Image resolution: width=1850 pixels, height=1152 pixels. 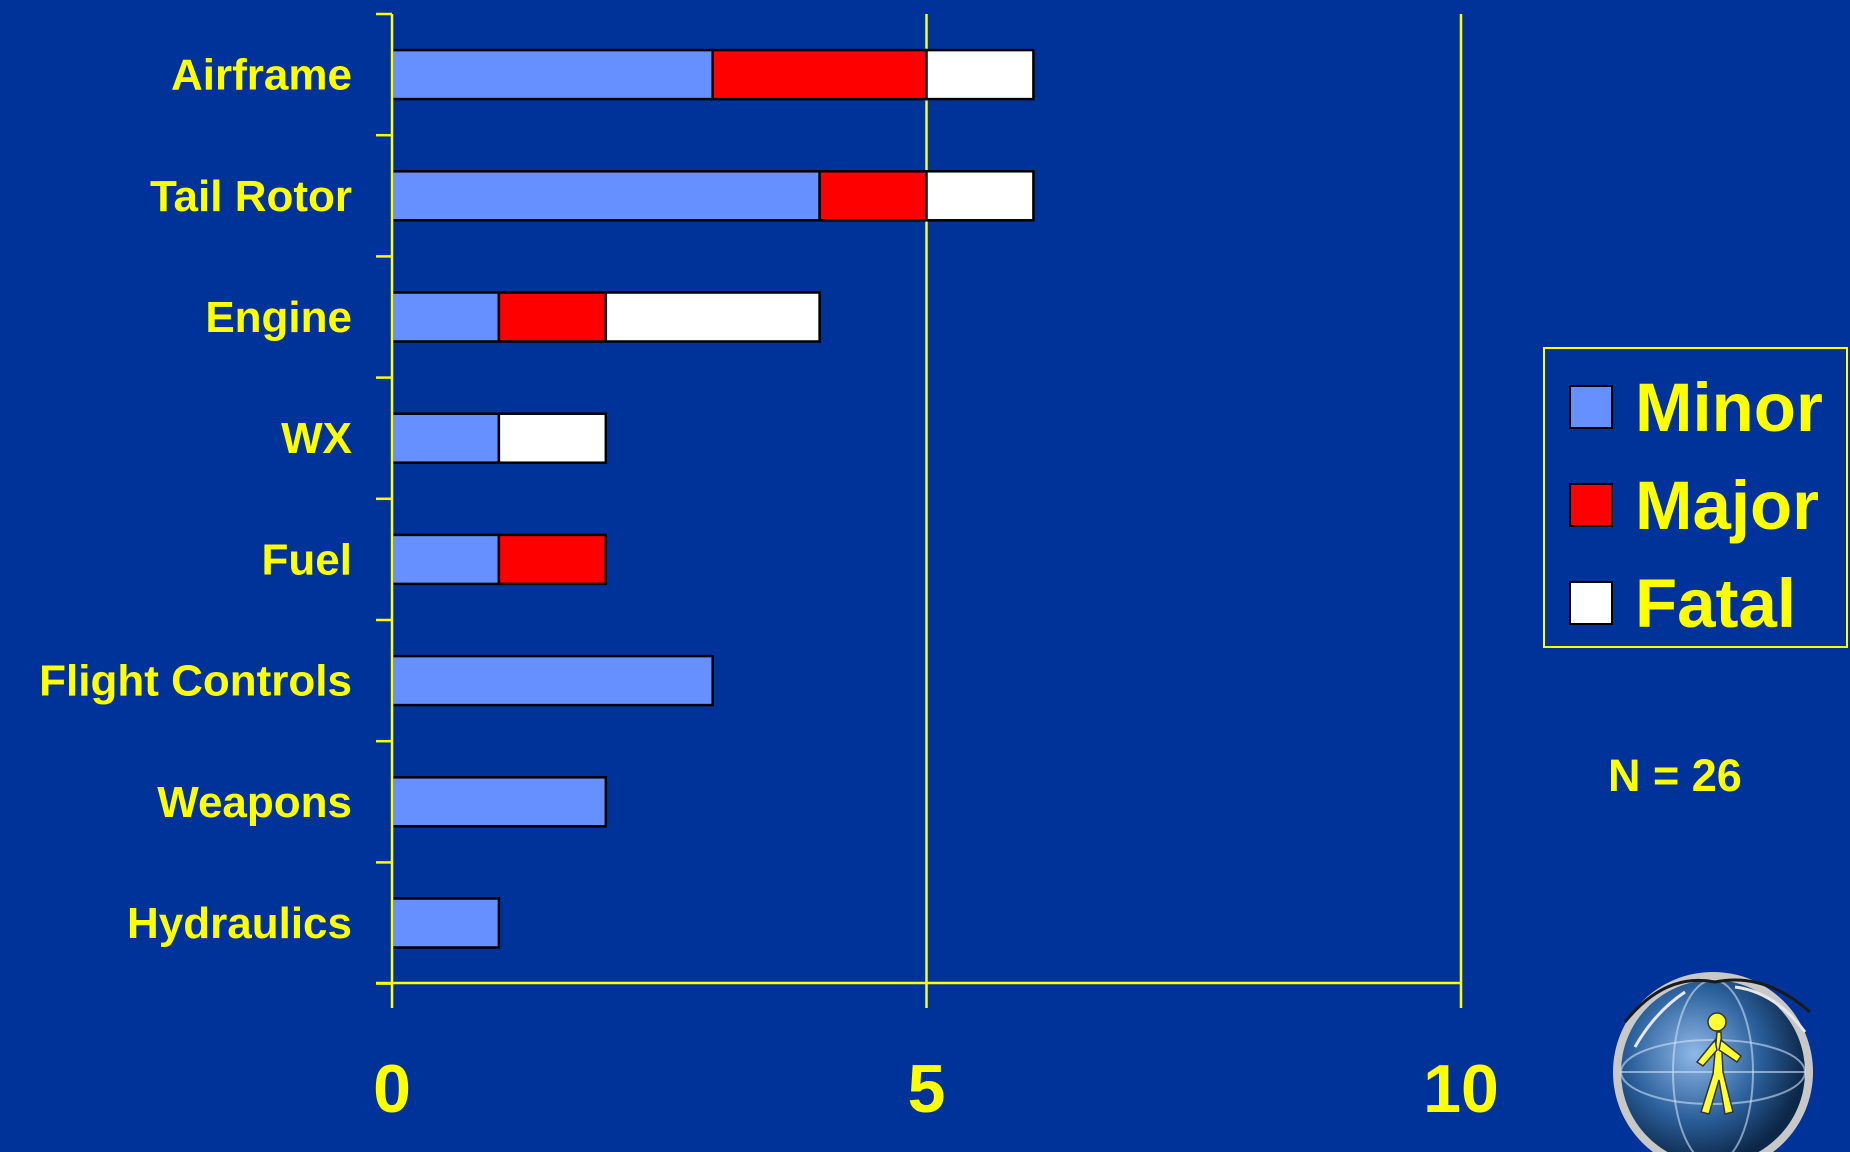 What do you see at coordinates (278, 317) in the screenshot?
I see `category-label: Engine` at bounding box center [278, 317].